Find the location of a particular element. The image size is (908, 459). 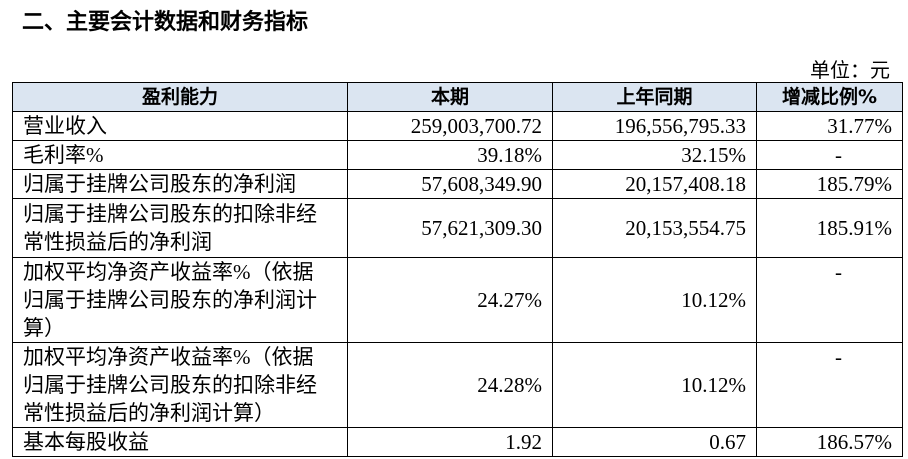

table-row: 毛利率% 39.18% 32.15% - is located at coordinates (457, 155).